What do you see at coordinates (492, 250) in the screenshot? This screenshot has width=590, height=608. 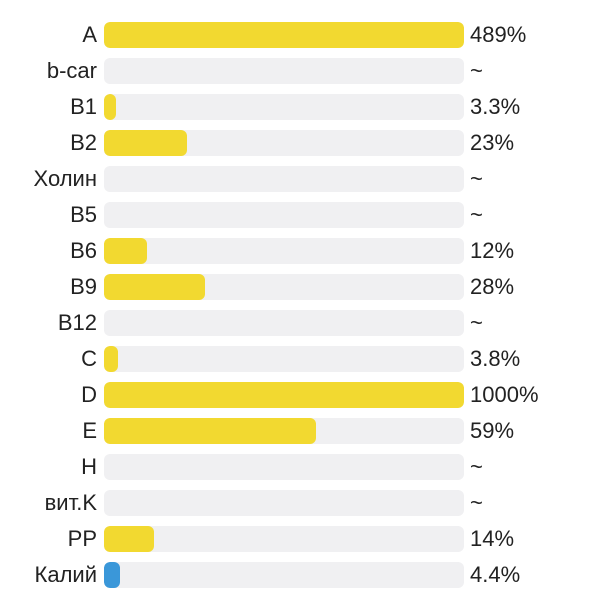 I see `value-label: 12%` at bounding box center [492, 250].